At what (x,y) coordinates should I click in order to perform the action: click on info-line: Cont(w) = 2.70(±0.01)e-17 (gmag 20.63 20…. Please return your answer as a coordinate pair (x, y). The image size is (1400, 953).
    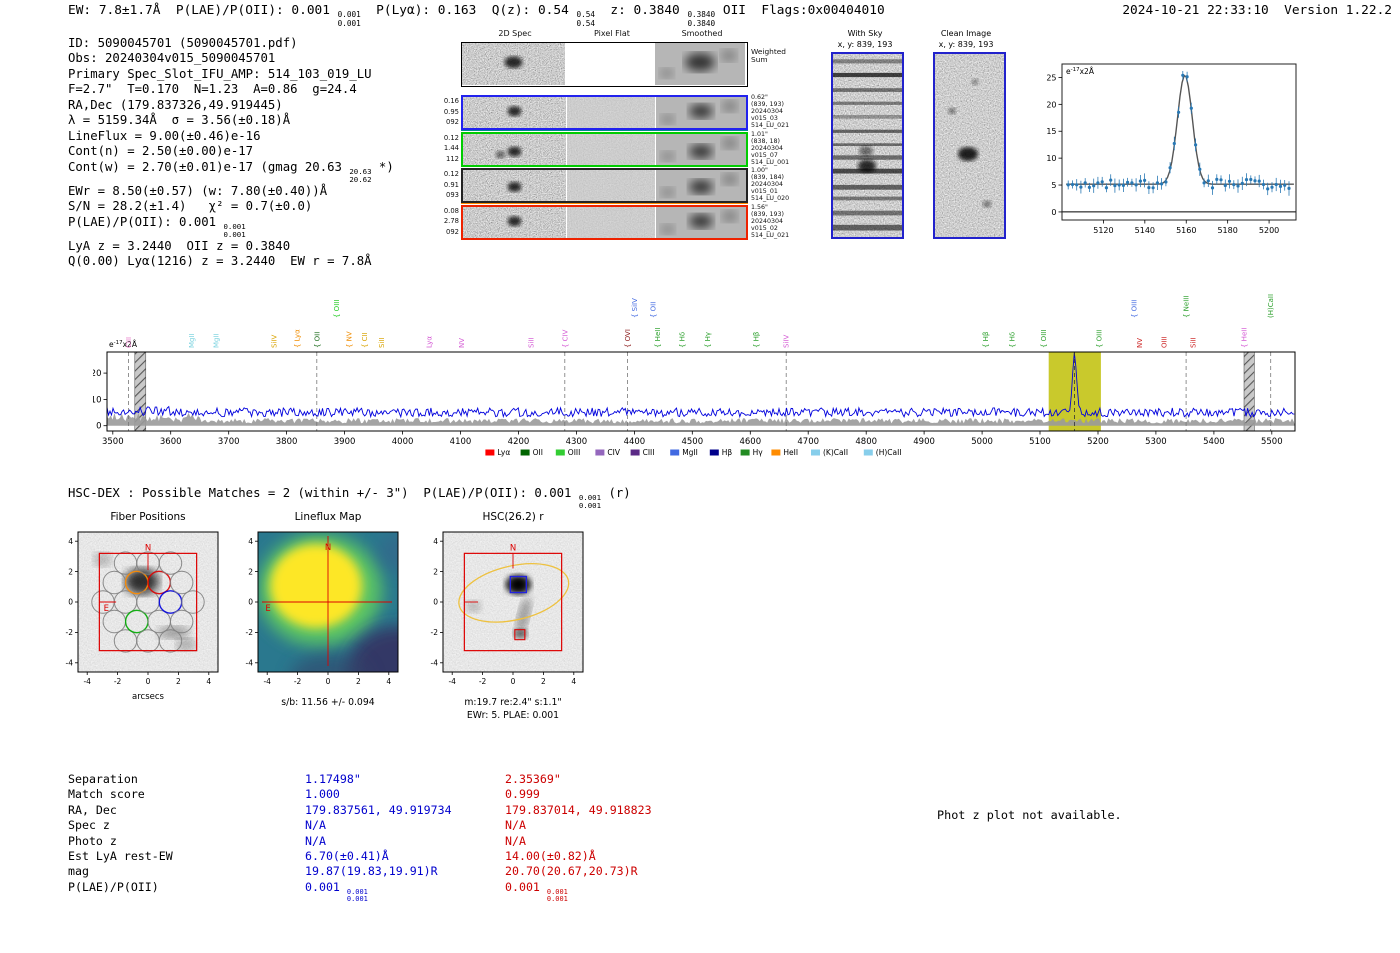
    Looking at the image, I should click on (231, 171).